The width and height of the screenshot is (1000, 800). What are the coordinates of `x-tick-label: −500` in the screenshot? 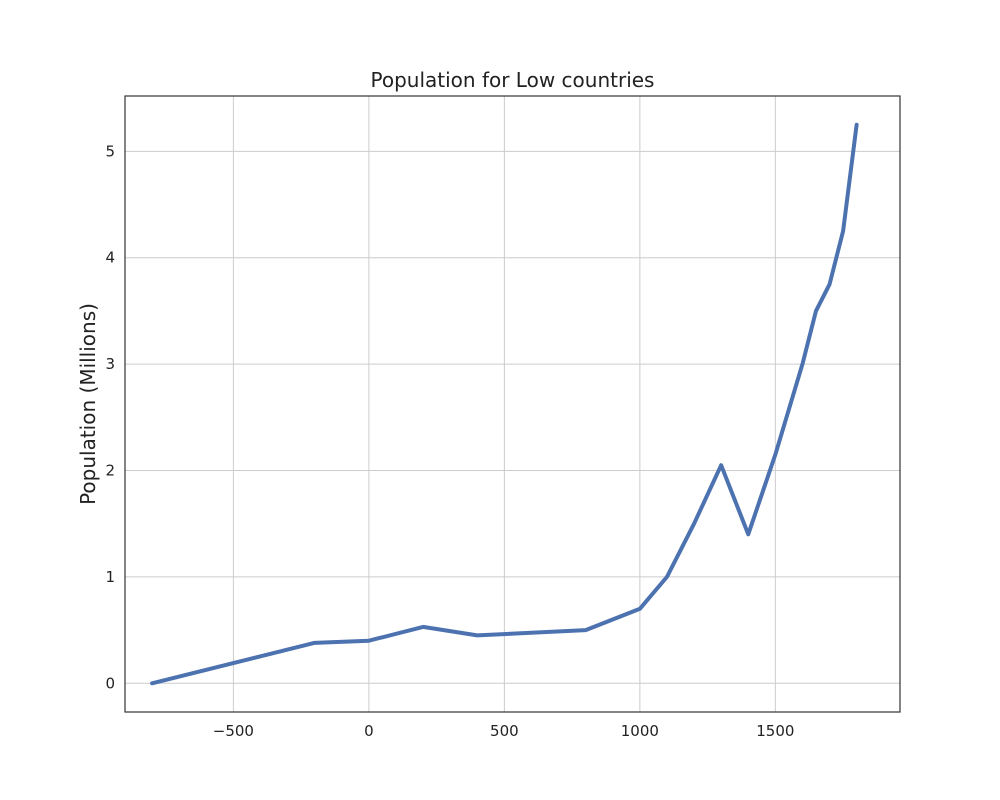 It's located at (233, 731).